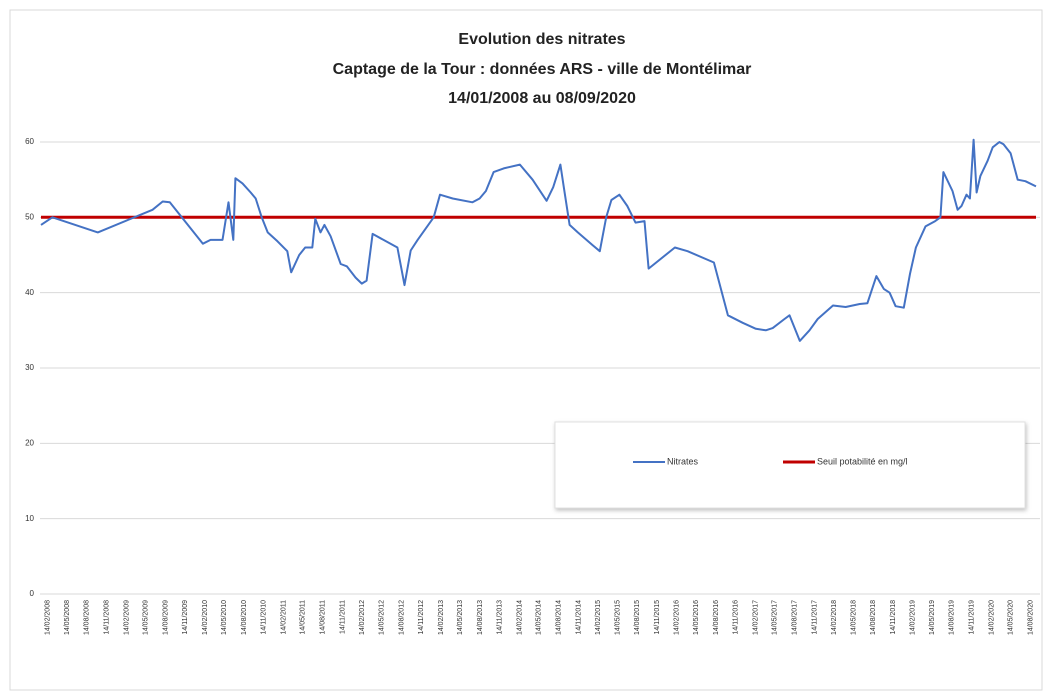 This screenshot has height=695, width=1049. Describe the element at coordinates (244, 617) in the screenshot. I see `x-tick-label: 14/08/2010` at that location.